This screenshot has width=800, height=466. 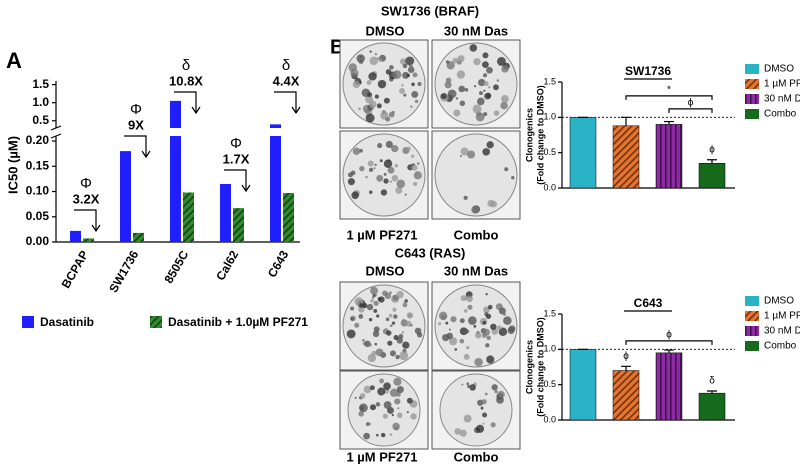 I want to click on y-axis-label: (Fold change to DMSO), so click(x=540, y=367).